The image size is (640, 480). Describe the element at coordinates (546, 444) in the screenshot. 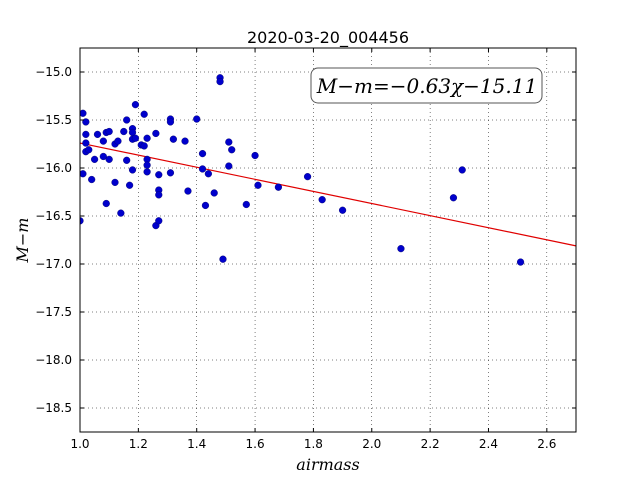

I see `x-tick-label: 2.6` at that location.